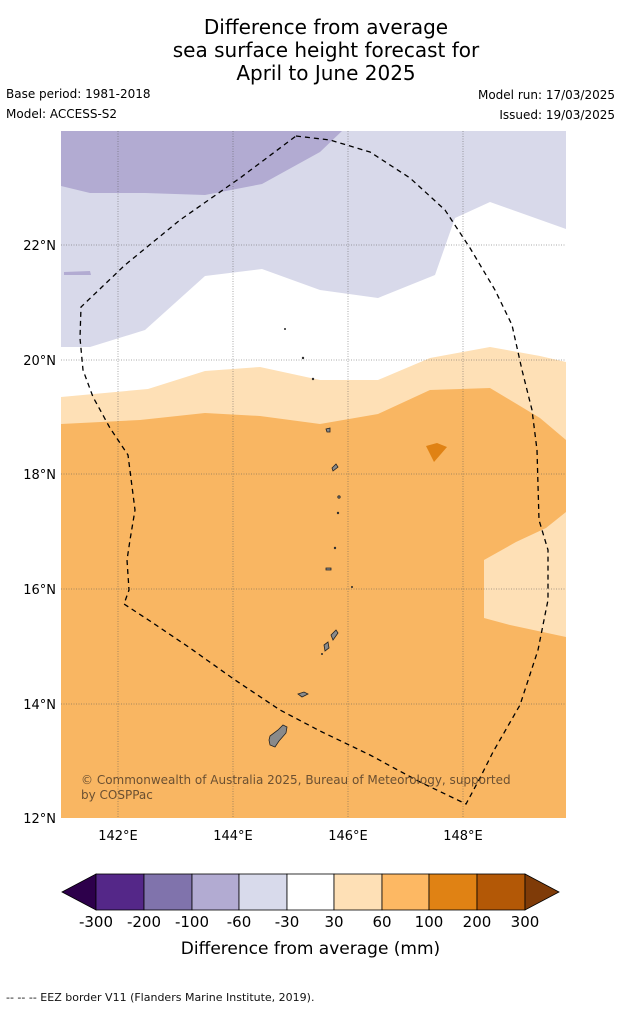 The height and width of the screenshot is (1011, 621). Describe the element at coordinates (39, 533) in the screenshot. I see `latitude-labels: 22°N 20°N 18°N 16°N 14°N 12°N` at that location.